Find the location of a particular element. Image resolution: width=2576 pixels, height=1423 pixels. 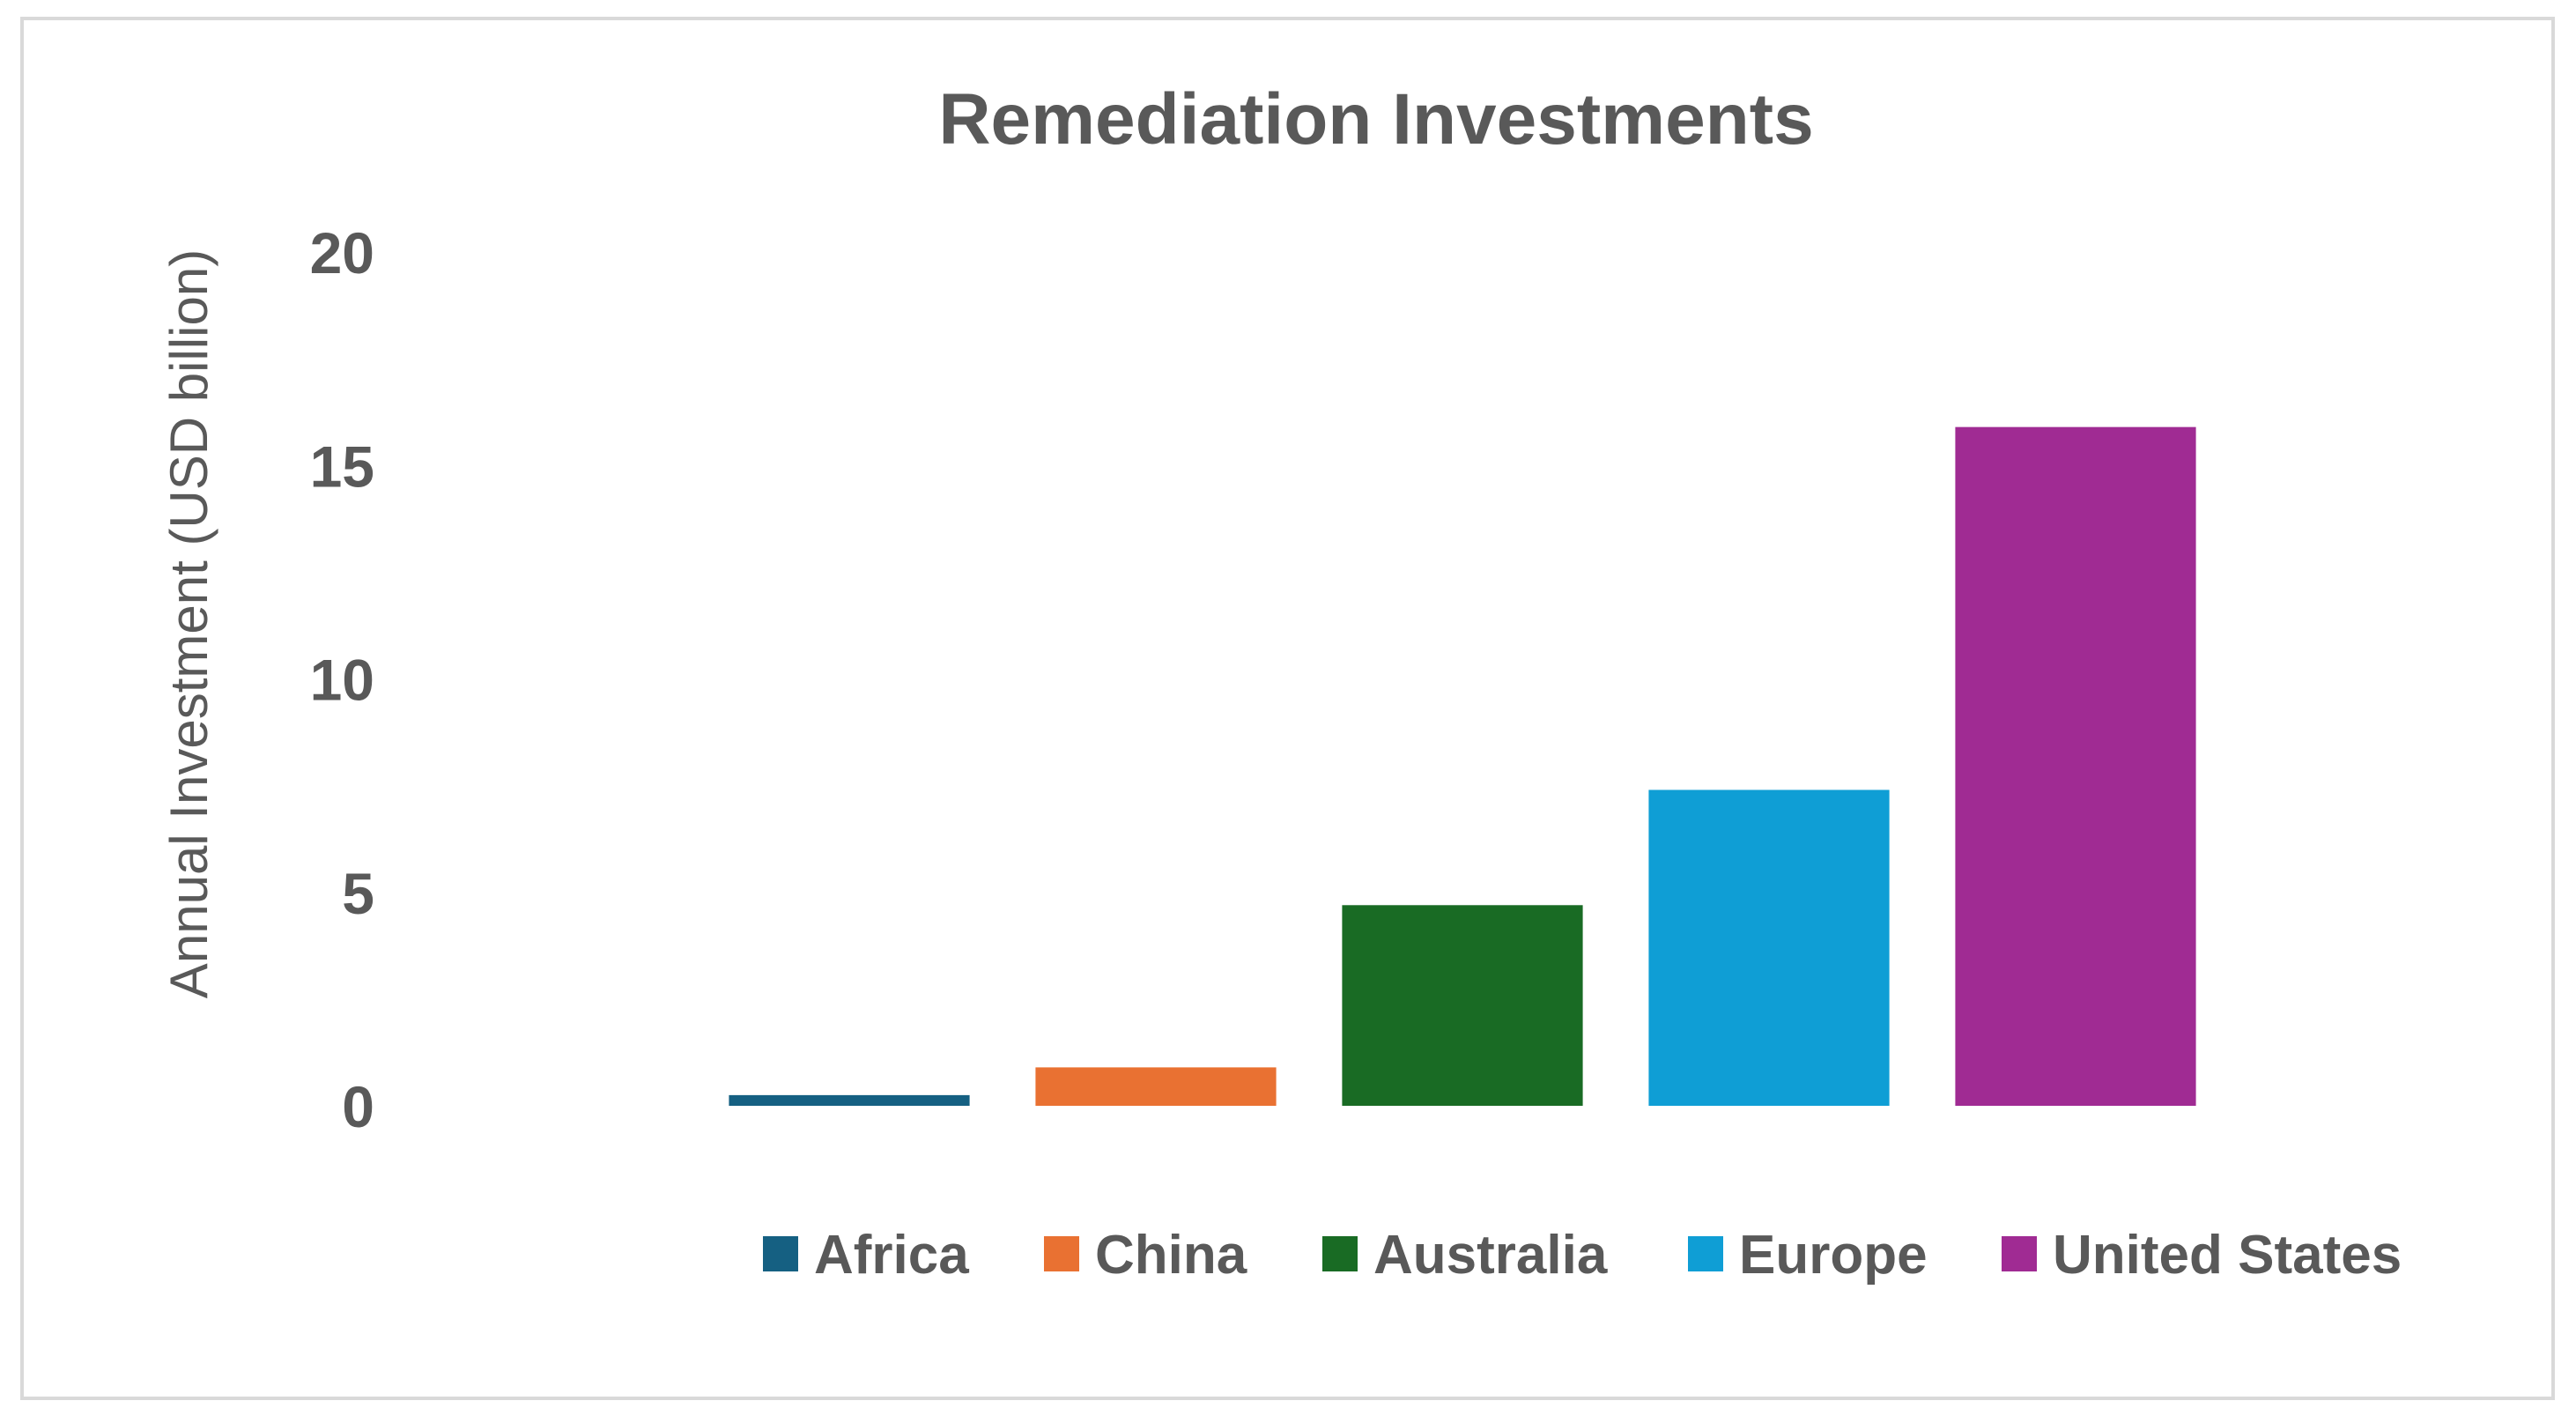

legend-label: Africa is located at coordinates (891, 1255).